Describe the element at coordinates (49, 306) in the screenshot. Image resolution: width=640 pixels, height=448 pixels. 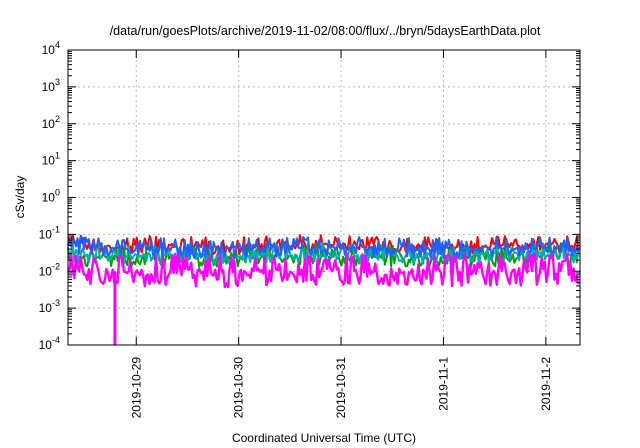
I see `y-tick-label: 10⁻³` at that location.